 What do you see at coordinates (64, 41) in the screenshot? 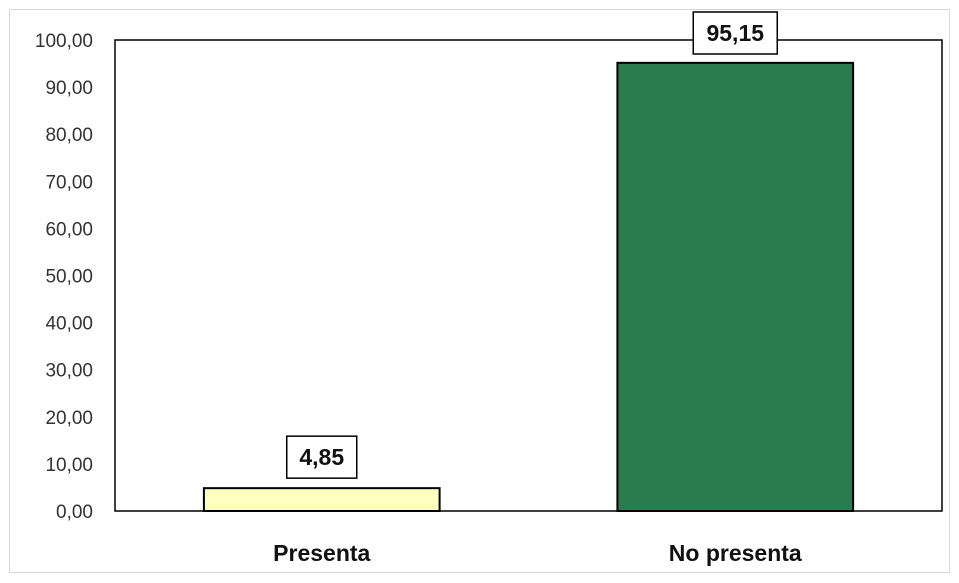
I see `y-tick-label: 100,00` at bounding box center [64, 41].